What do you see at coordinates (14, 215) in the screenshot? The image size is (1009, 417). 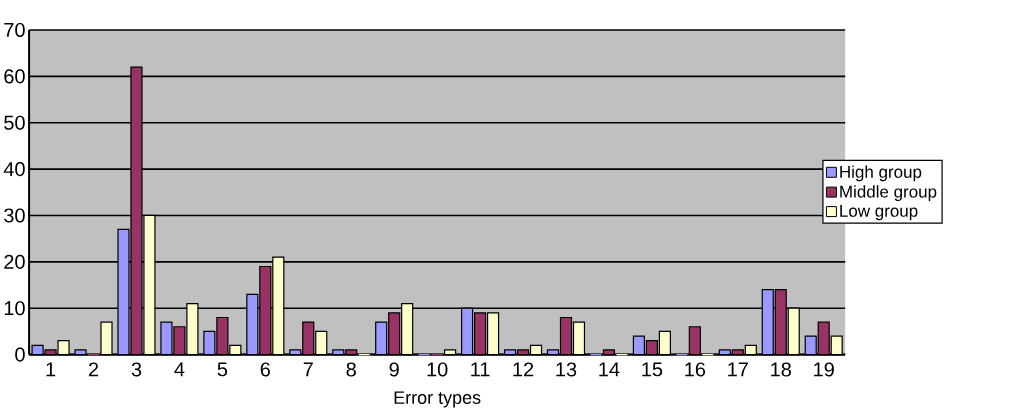 I see `y-tick-label: 30` at bounding box center [14, 215].